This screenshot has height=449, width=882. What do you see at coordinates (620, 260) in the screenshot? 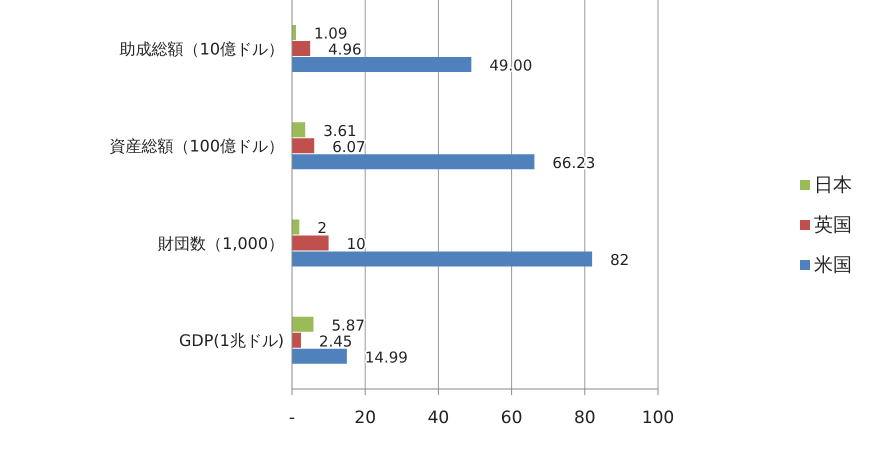
I see `data-label: 82` at bounding box center [620, 260].